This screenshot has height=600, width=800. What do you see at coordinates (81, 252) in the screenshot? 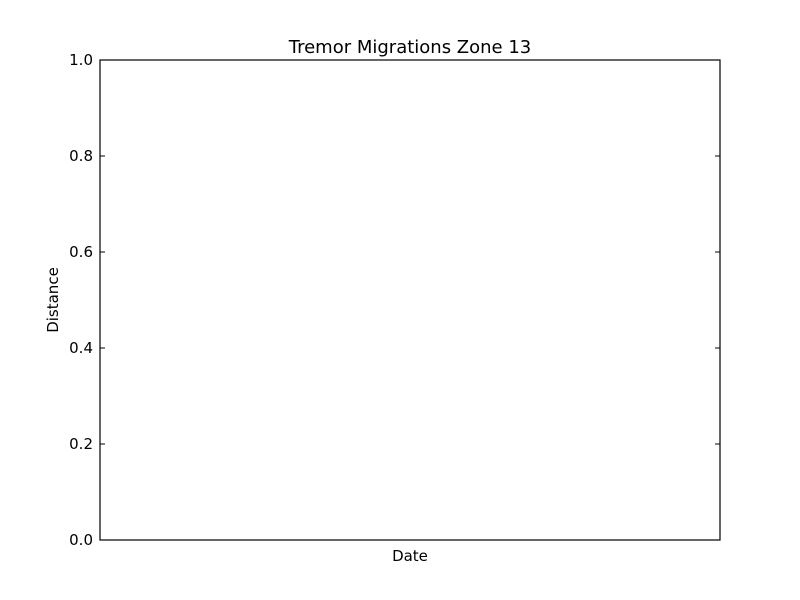
I see `y-tick-label: 0.6` at bounding box center [81, 252].